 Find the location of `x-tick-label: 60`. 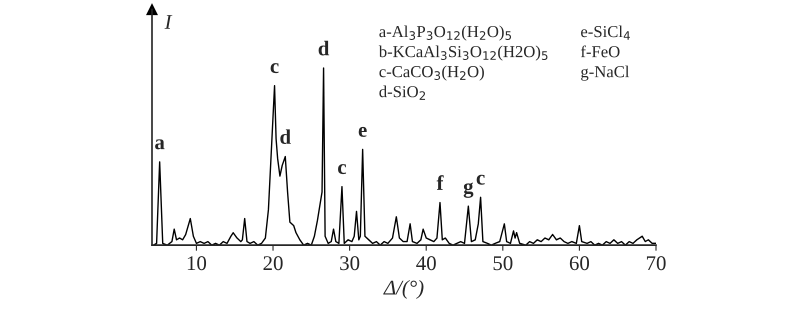

x-tick-label: 60 is located at coordinates (580, 263).